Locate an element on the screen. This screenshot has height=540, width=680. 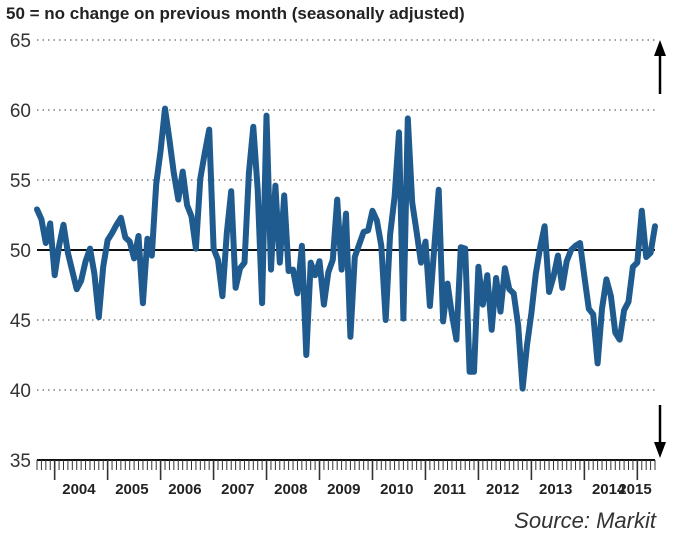
y-tick-label: 40 is located at coordinates (20, 391).